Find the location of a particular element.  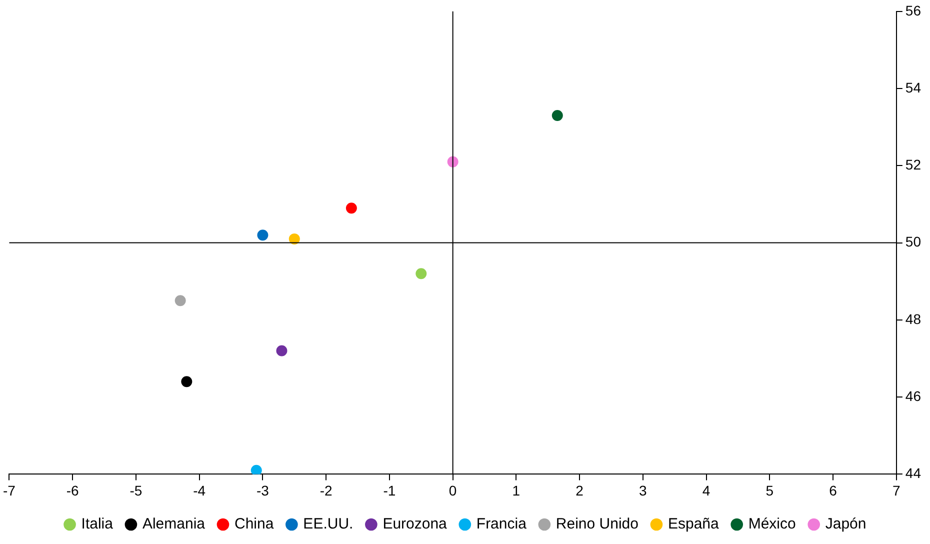

x-tick-label: -6 is located at coordinates (73, 490).